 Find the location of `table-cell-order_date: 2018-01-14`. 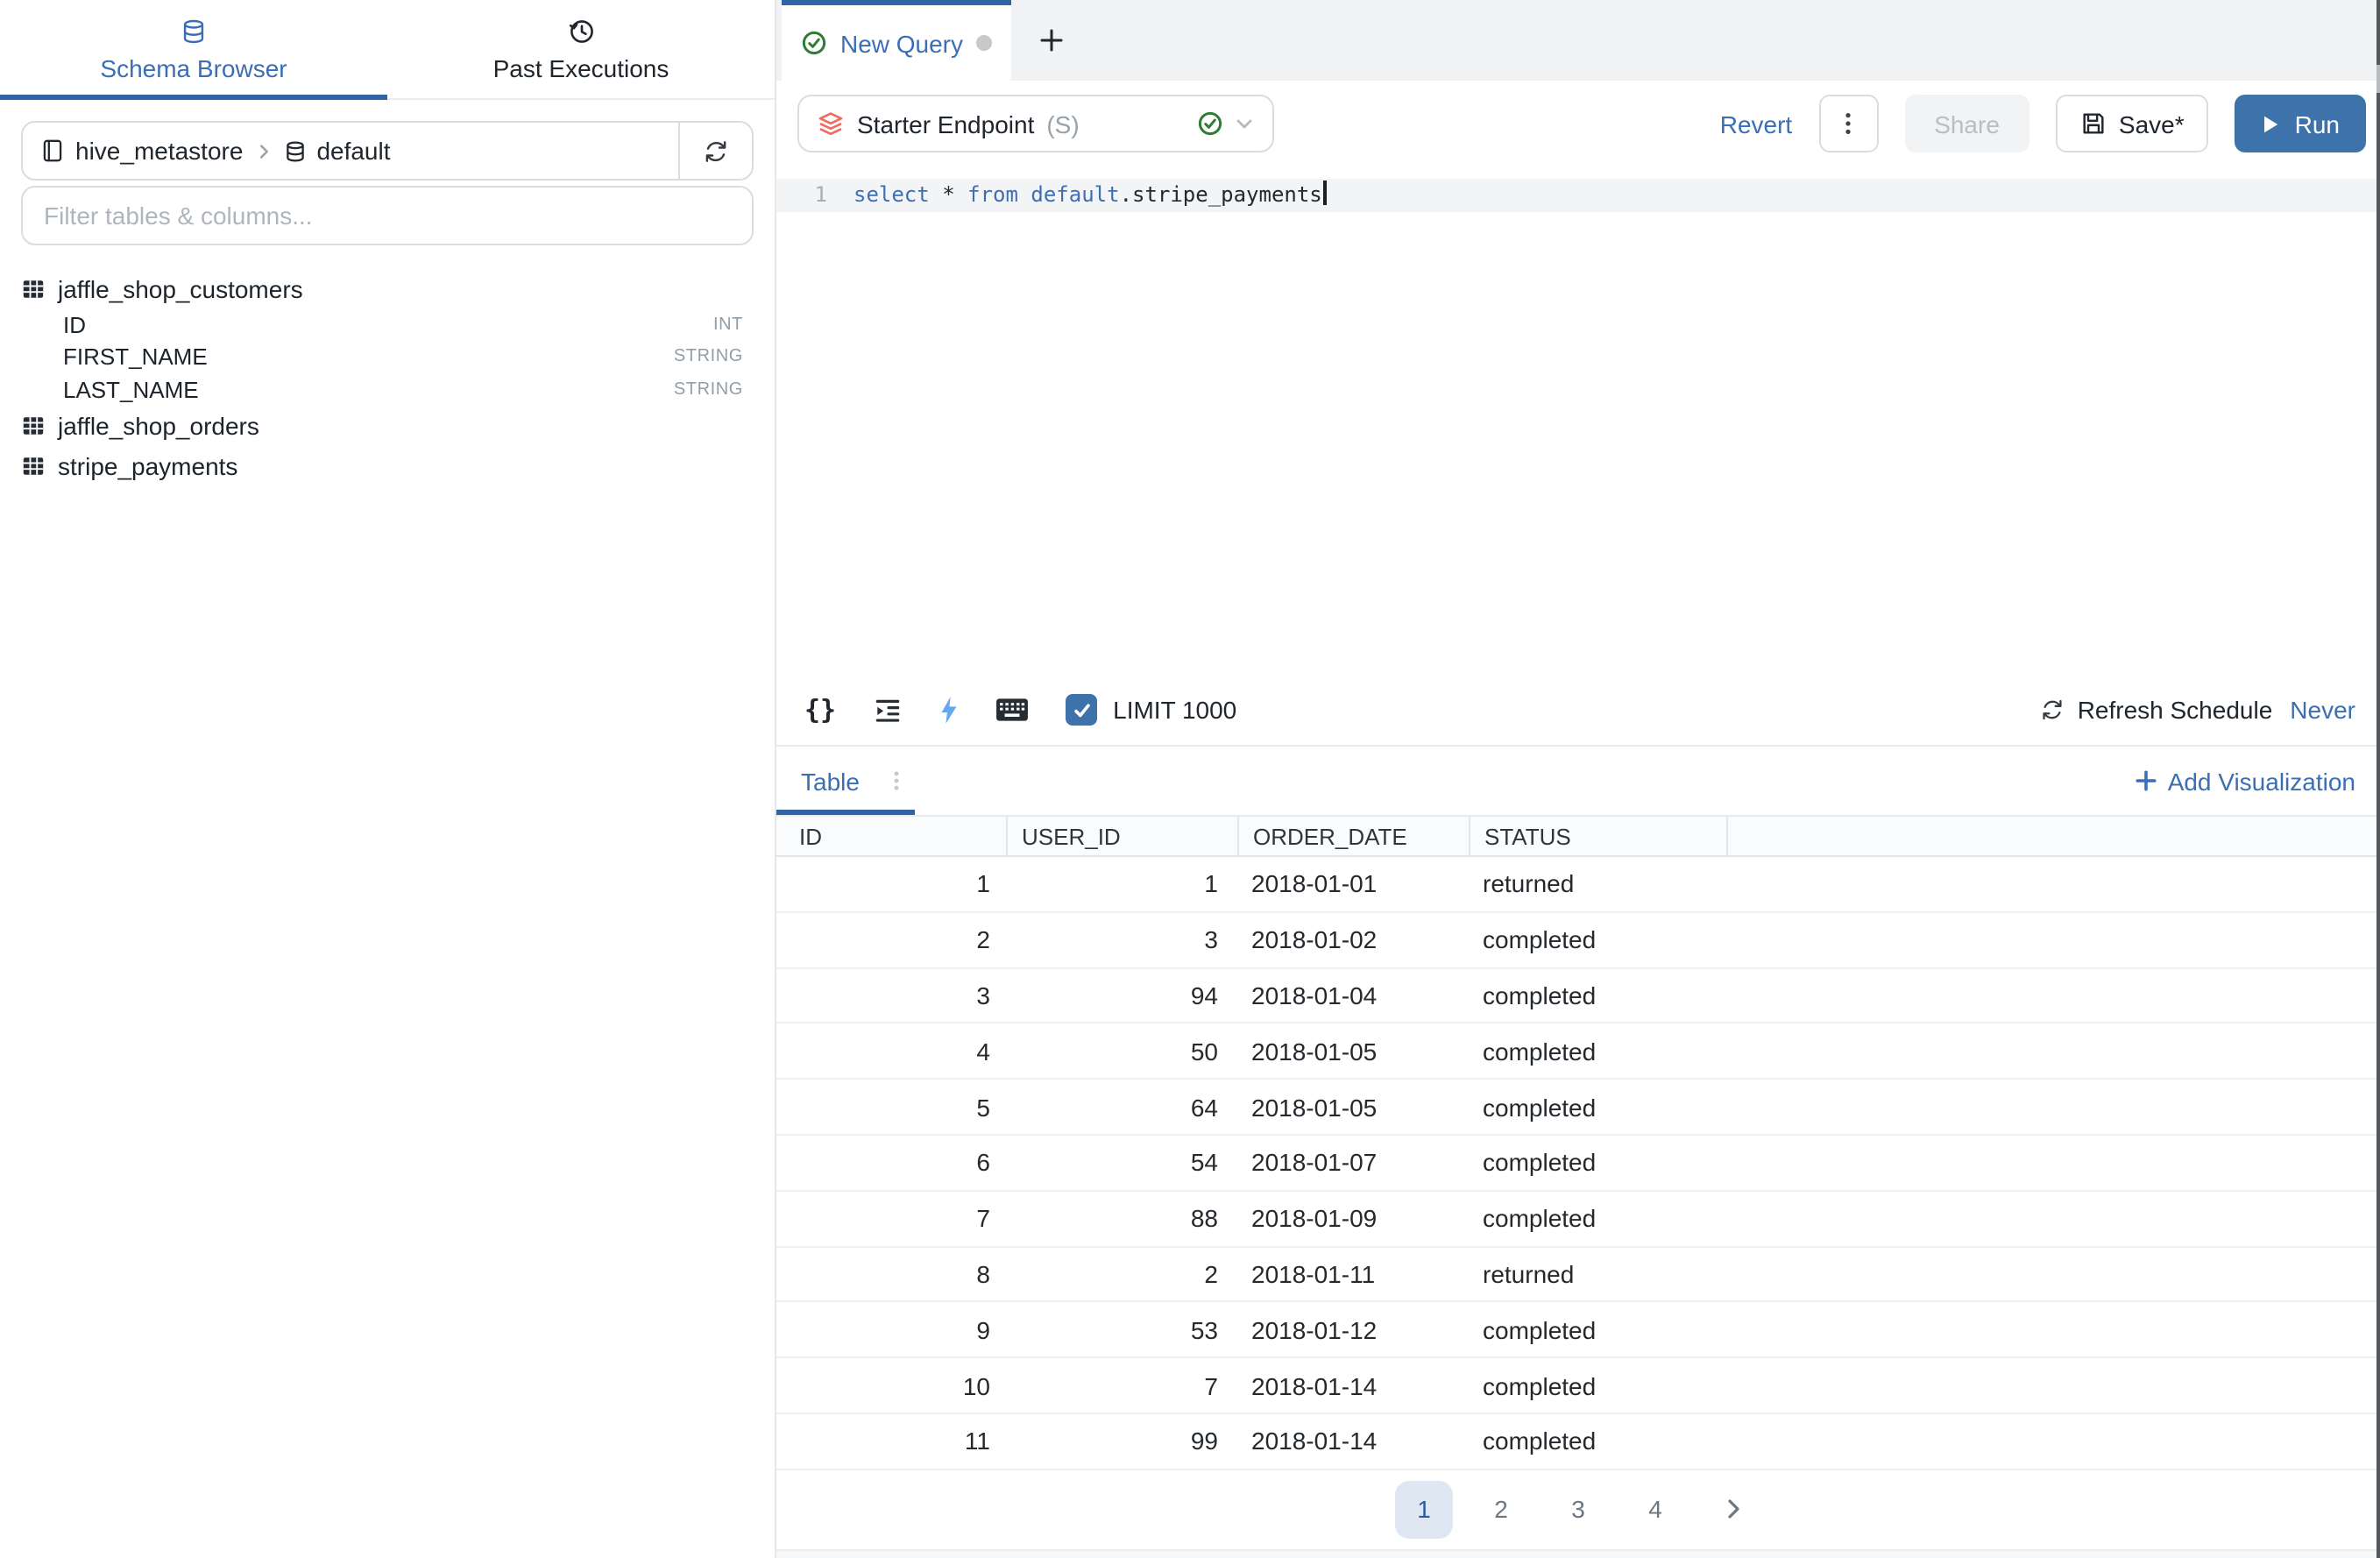

table-cell-order_date: 2018-01-14 is located at coordinates (1314, 1441).